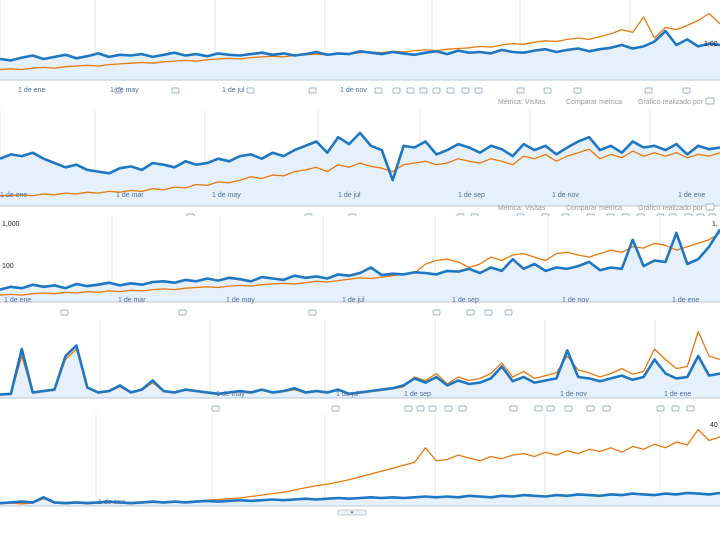 The width and height of the screenshot is (720, 540). Describe the element at coordinates (11, 224) in the screenshot. I see `y-axis-label-top: 1,000` at that location.